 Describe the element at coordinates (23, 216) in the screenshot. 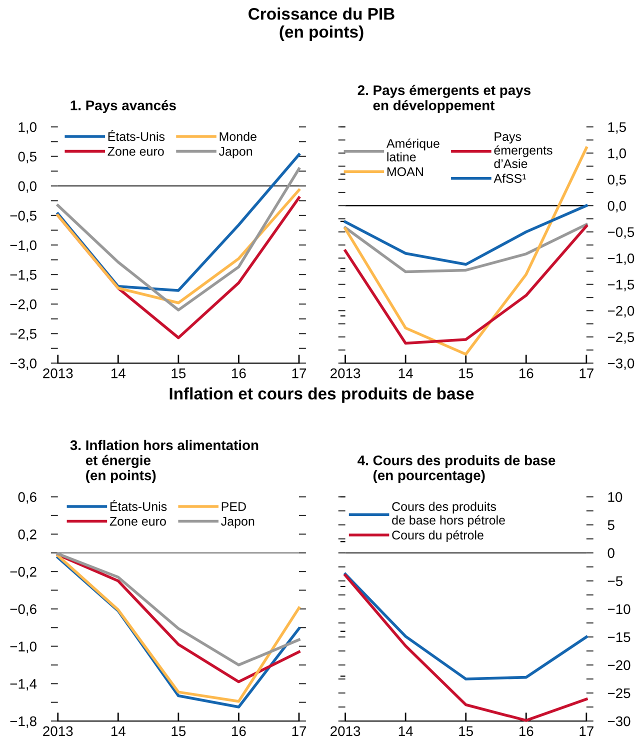

I see `y-tick-label: −0,5` at that location.